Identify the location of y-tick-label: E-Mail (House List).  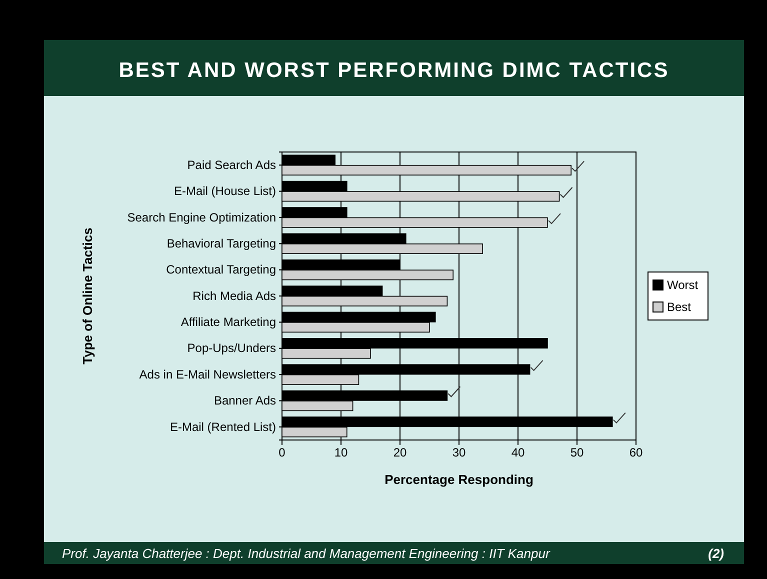
(225, 191).